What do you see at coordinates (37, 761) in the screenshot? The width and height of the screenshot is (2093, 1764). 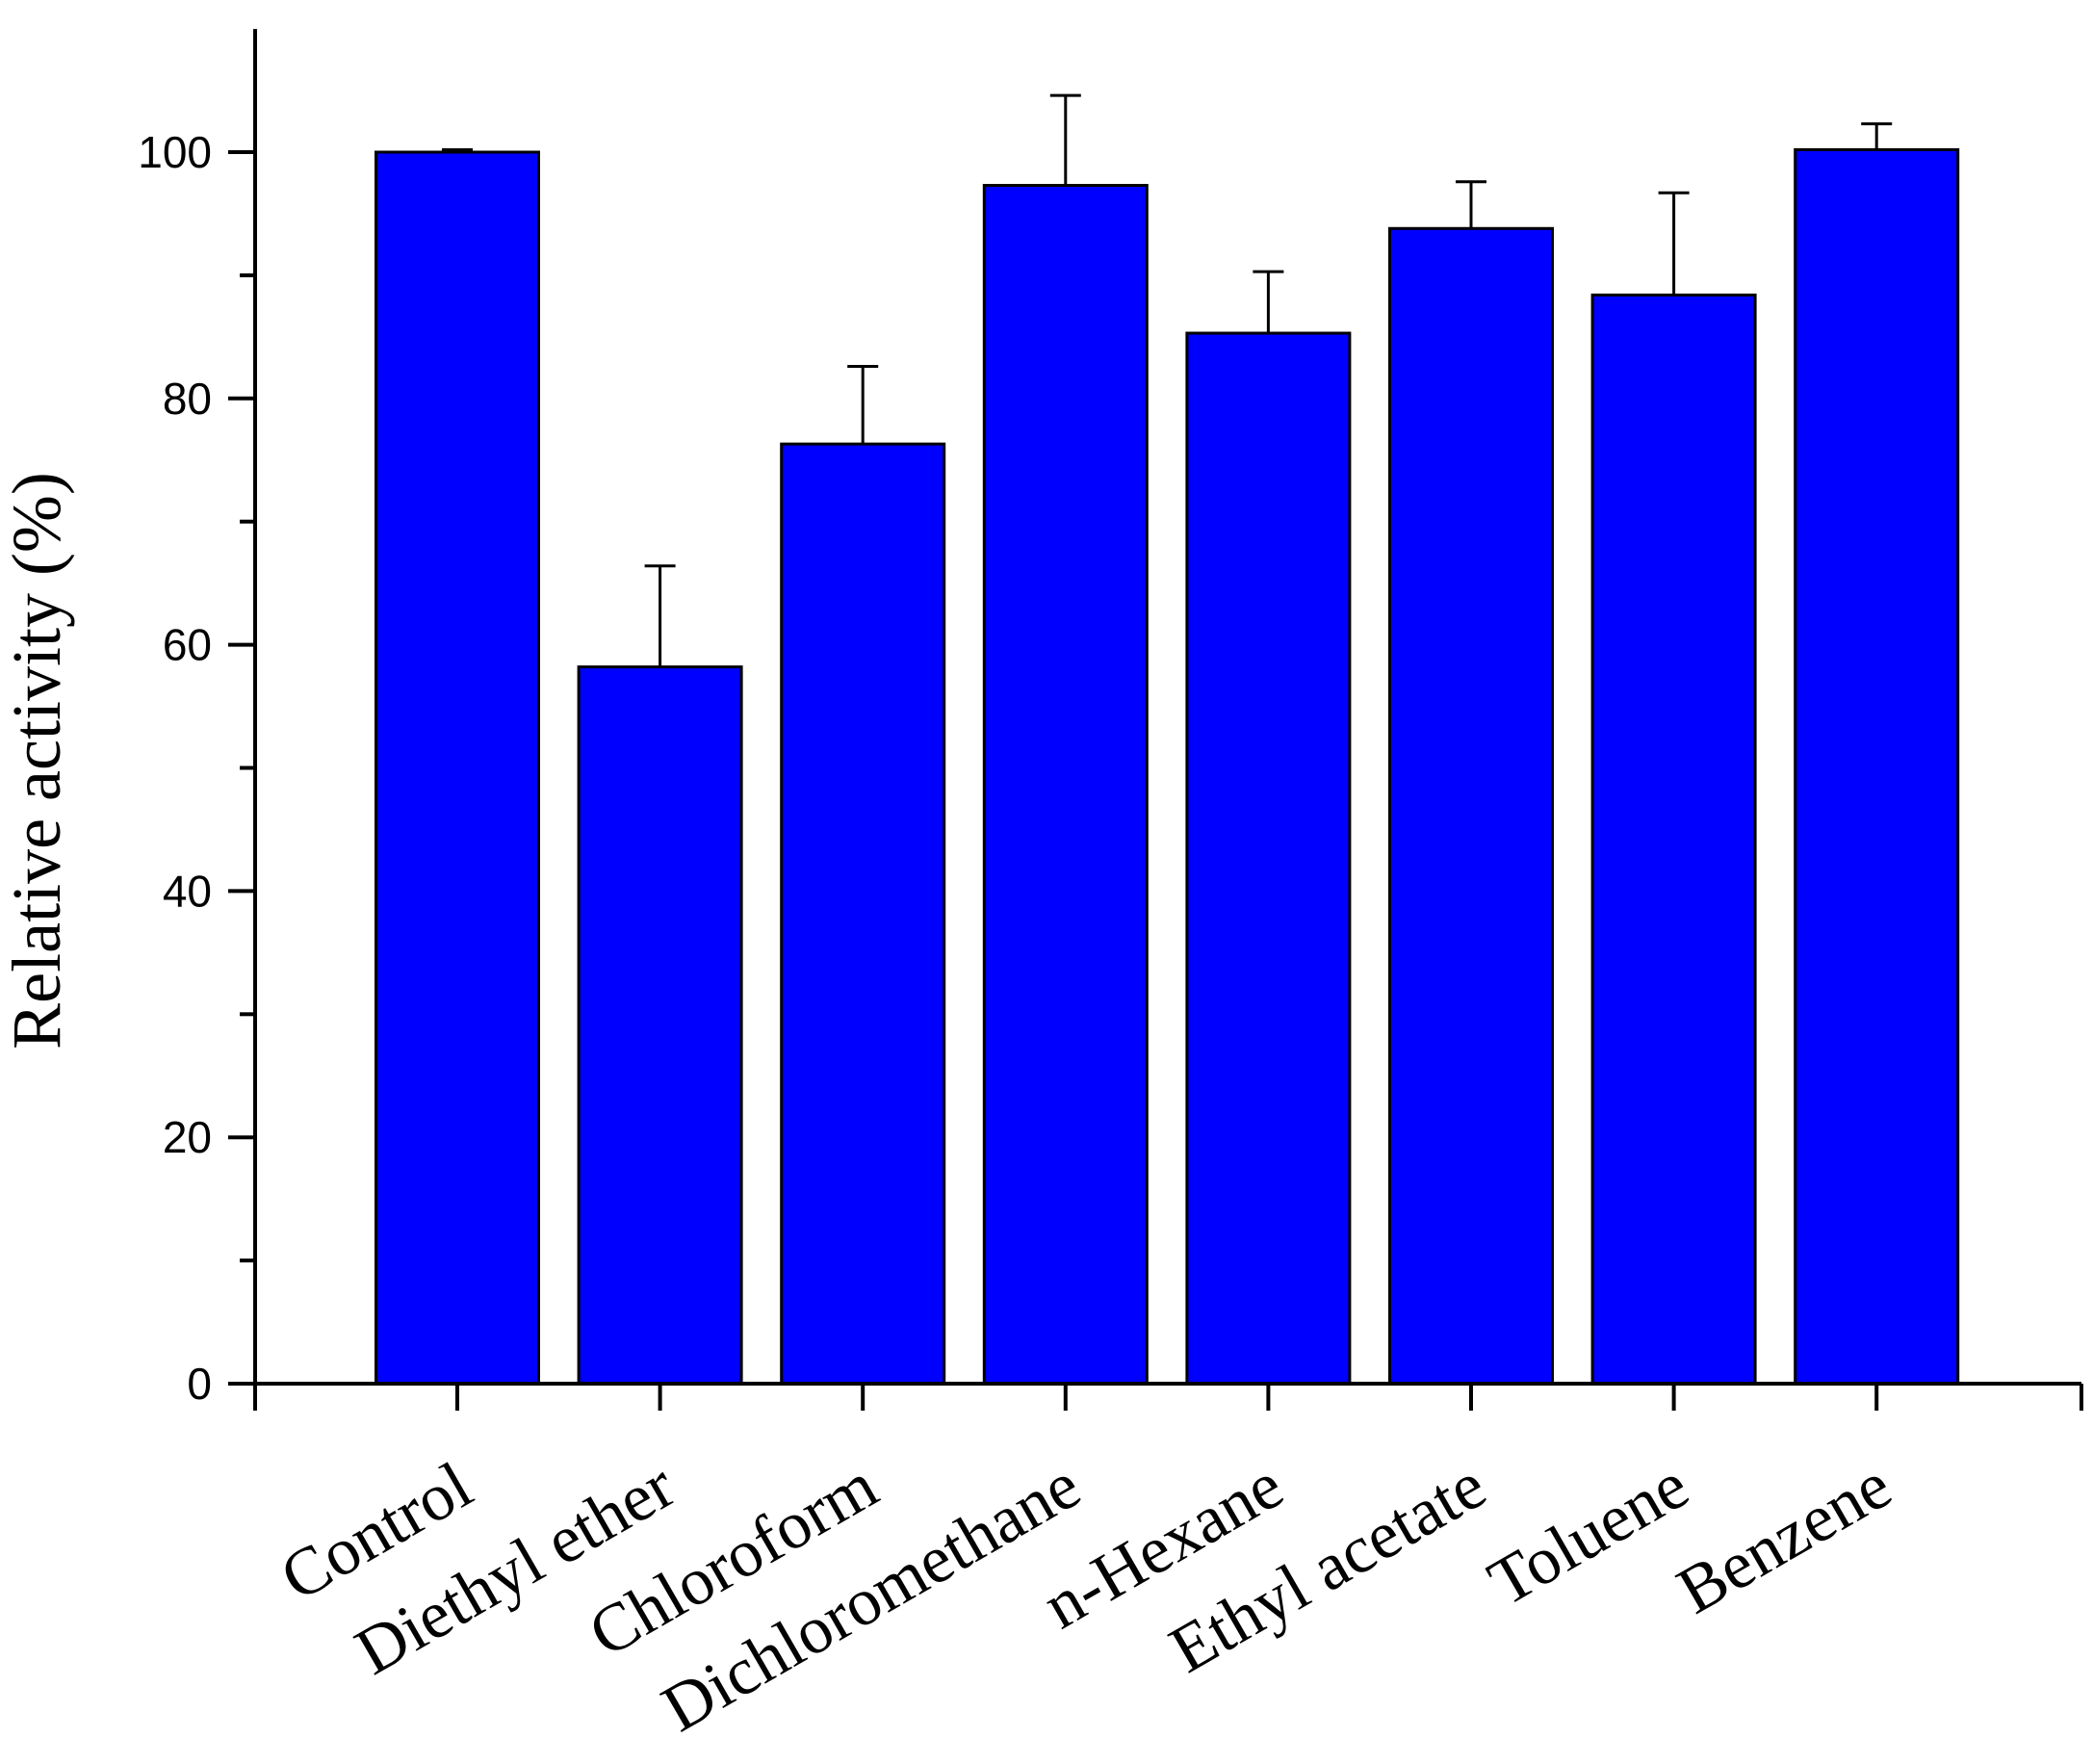 I see `y-axis-title: Relative activity (%)` at bounding box center [37, 761].